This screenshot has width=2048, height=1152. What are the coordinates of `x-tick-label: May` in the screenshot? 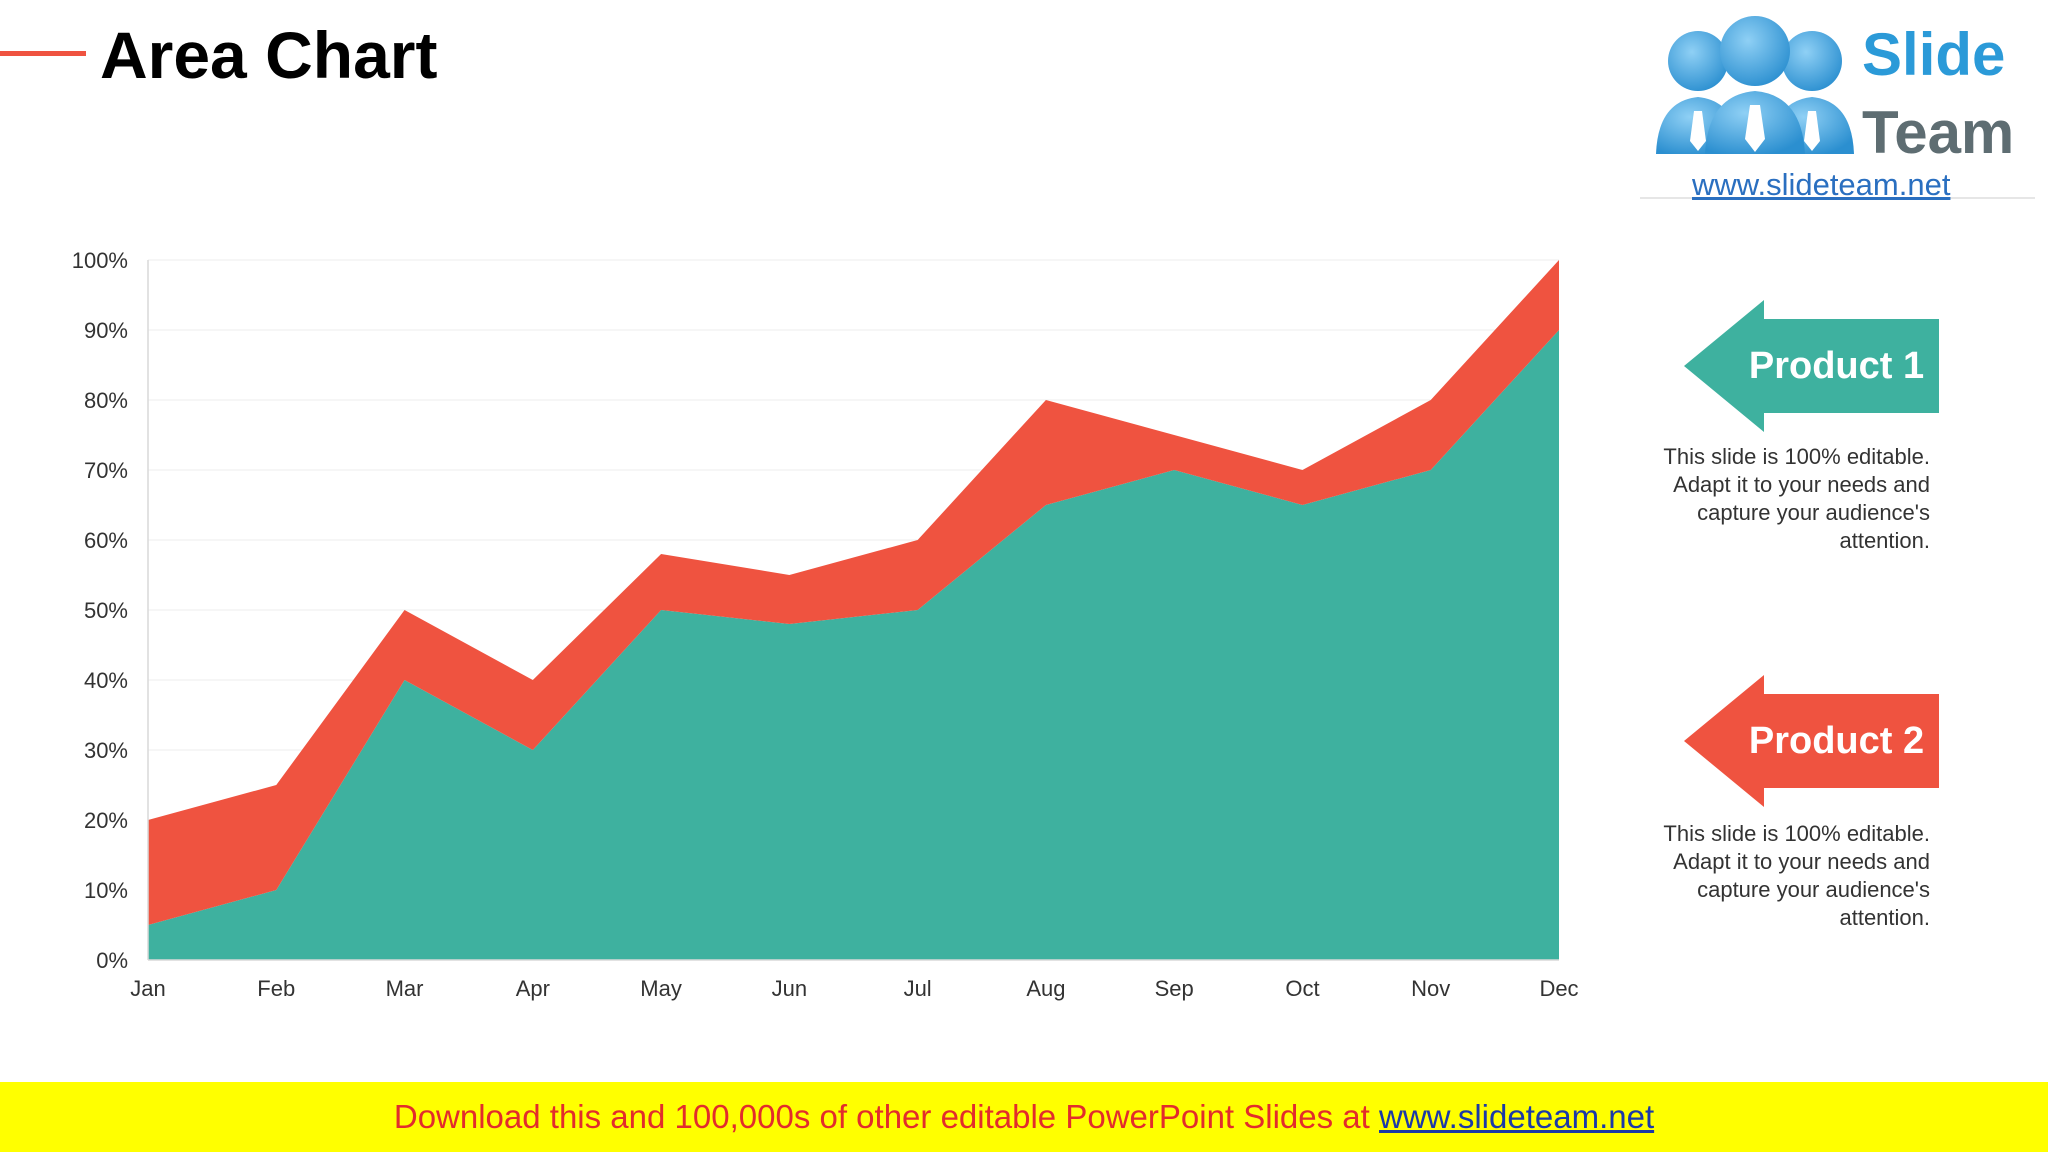 It's located at (661, 988).